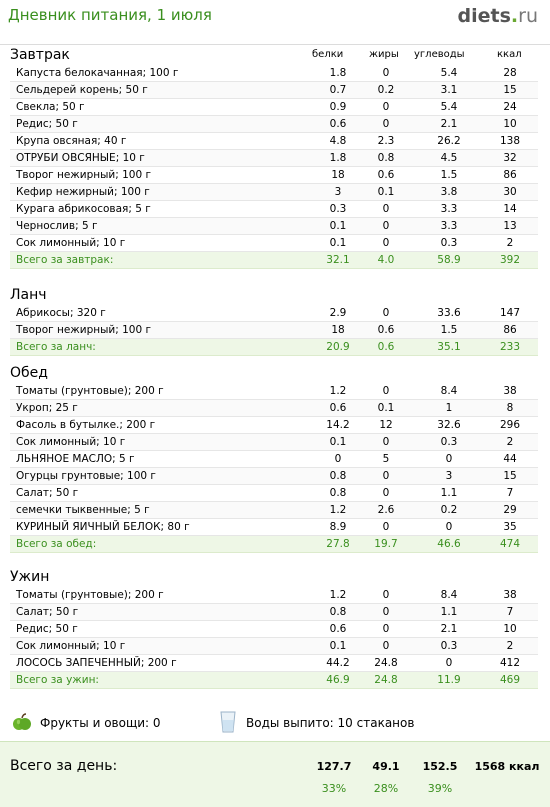 Image resolution: width=550 pixels, height=807 pixels. Describe the element at coordinates (338, 459) in the screenshot. I see `food-protein: 0` at that location.